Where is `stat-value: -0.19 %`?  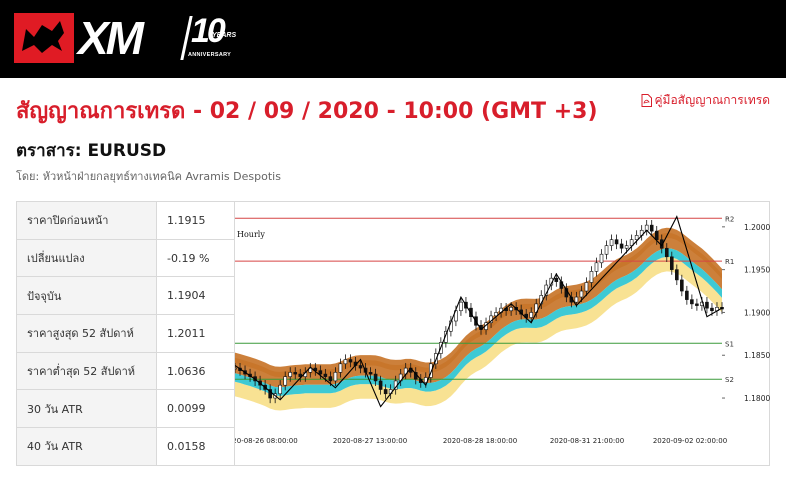 stat-value: -0.19 % is located at coordinates (195, 258).